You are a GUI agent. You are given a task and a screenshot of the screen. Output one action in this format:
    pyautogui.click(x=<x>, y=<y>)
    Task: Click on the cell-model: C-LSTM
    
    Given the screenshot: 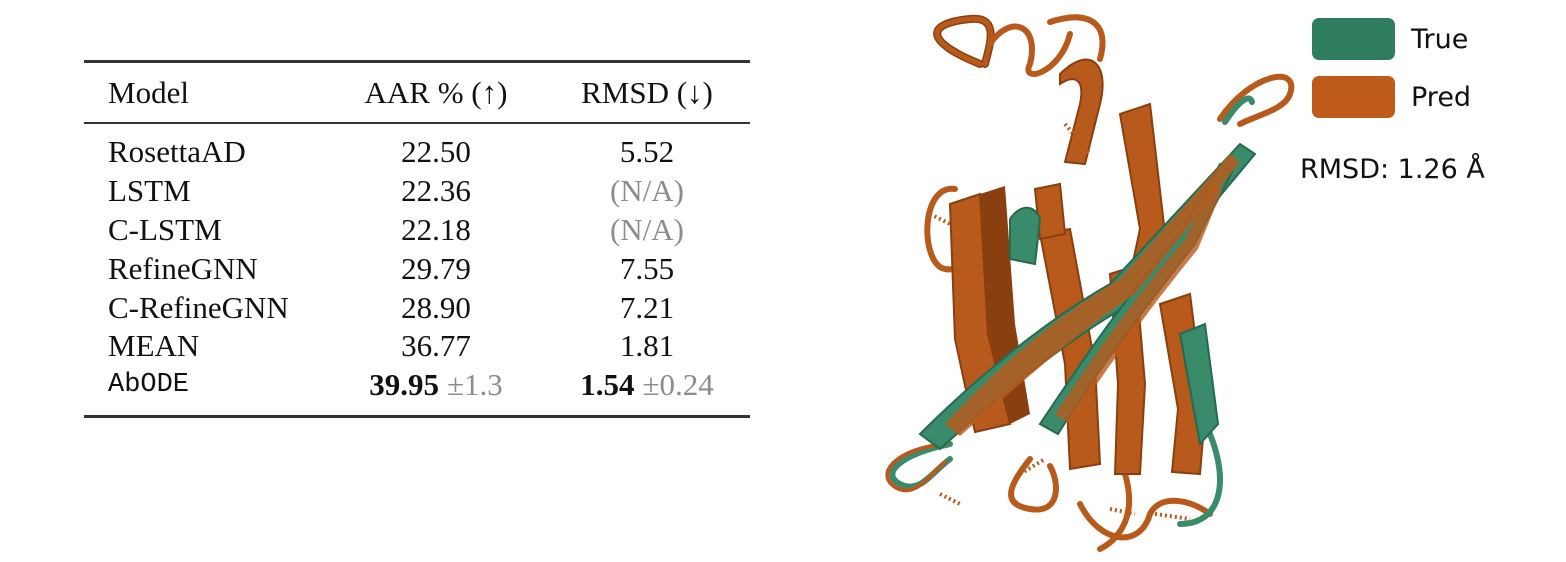 What is the action you would take?
    pyautogui.click(x=165, y=229)
    